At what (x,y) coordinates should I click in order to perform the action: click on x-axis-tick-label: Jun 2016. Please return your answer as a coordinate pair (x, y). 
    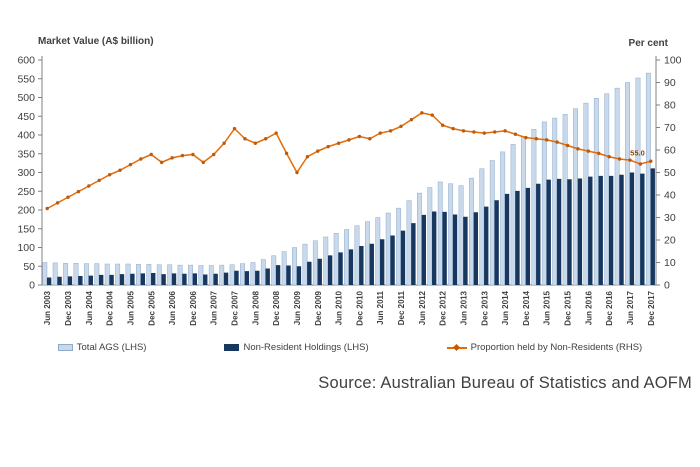
    Looking at the image, I should click on (588, 307).